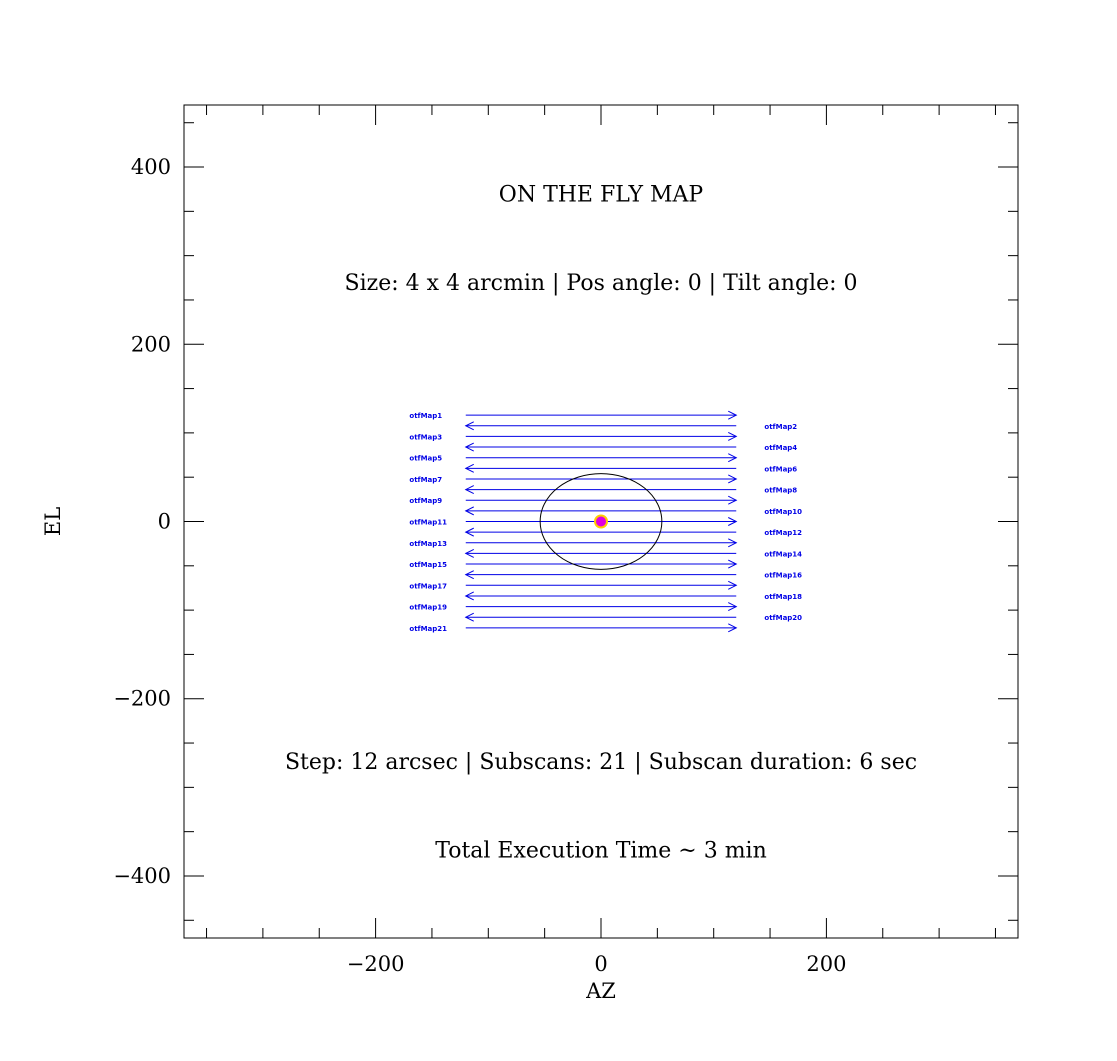 The height and width of the screenshot is (1061, 1117). I want to click on subscan-label: otfMap9, so click(425, 501).